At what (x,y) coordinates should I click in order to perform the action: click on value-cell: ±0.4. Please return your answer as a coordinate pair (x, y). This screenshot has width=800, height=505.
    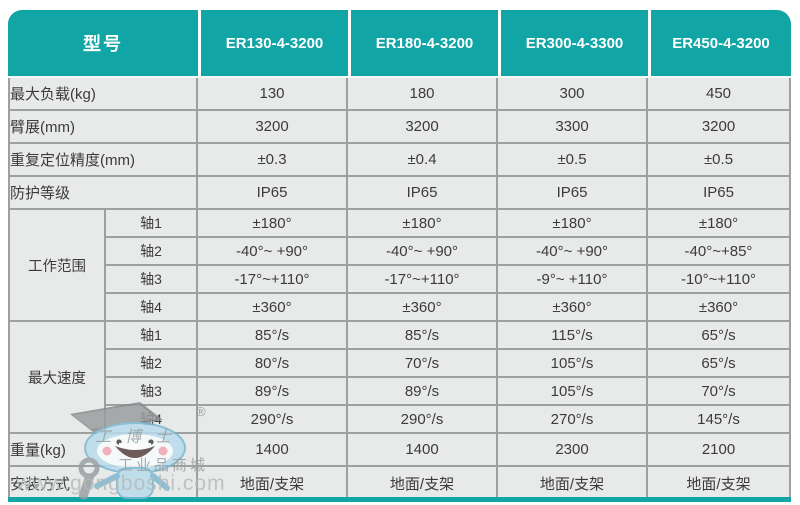
    Looking at the image, I should click on (423, 160).